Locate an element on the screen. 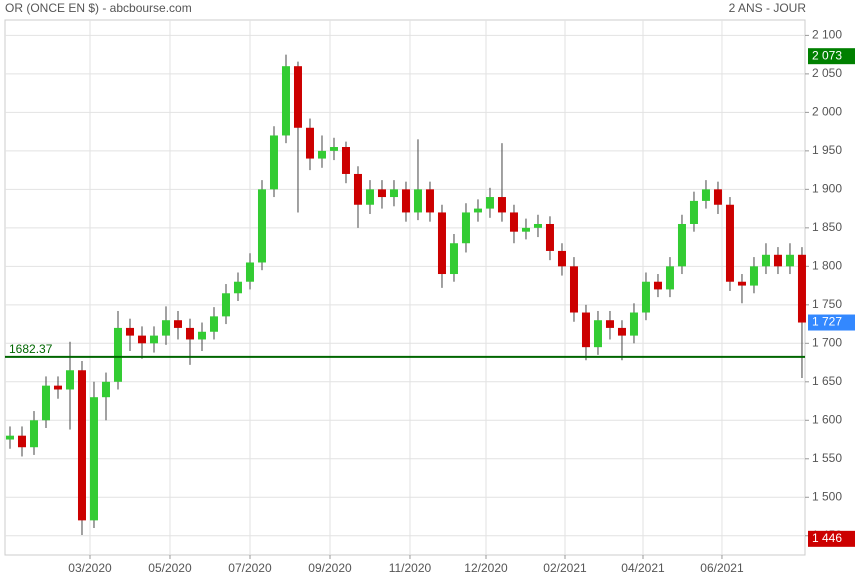  price-badge-label: 2 073 is located at coordinates (827, 55).